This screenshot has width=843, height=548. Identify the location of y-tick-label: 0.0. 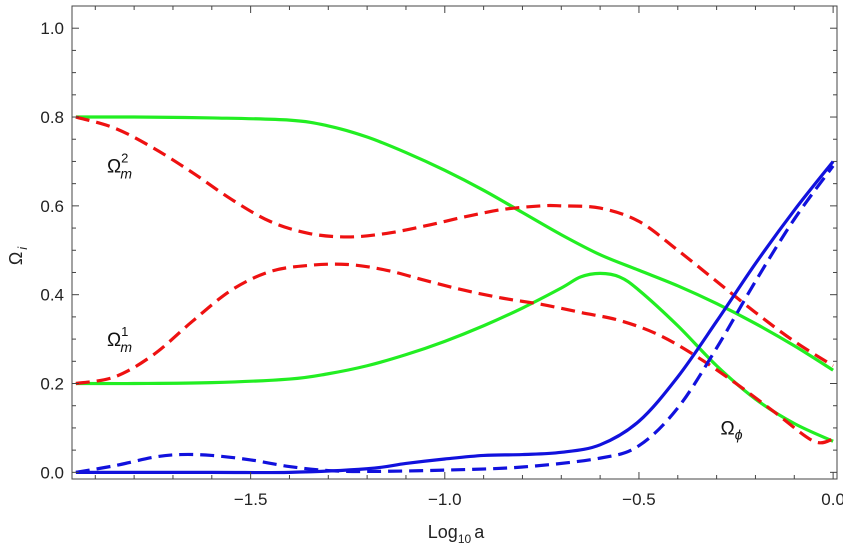
(52, 472).